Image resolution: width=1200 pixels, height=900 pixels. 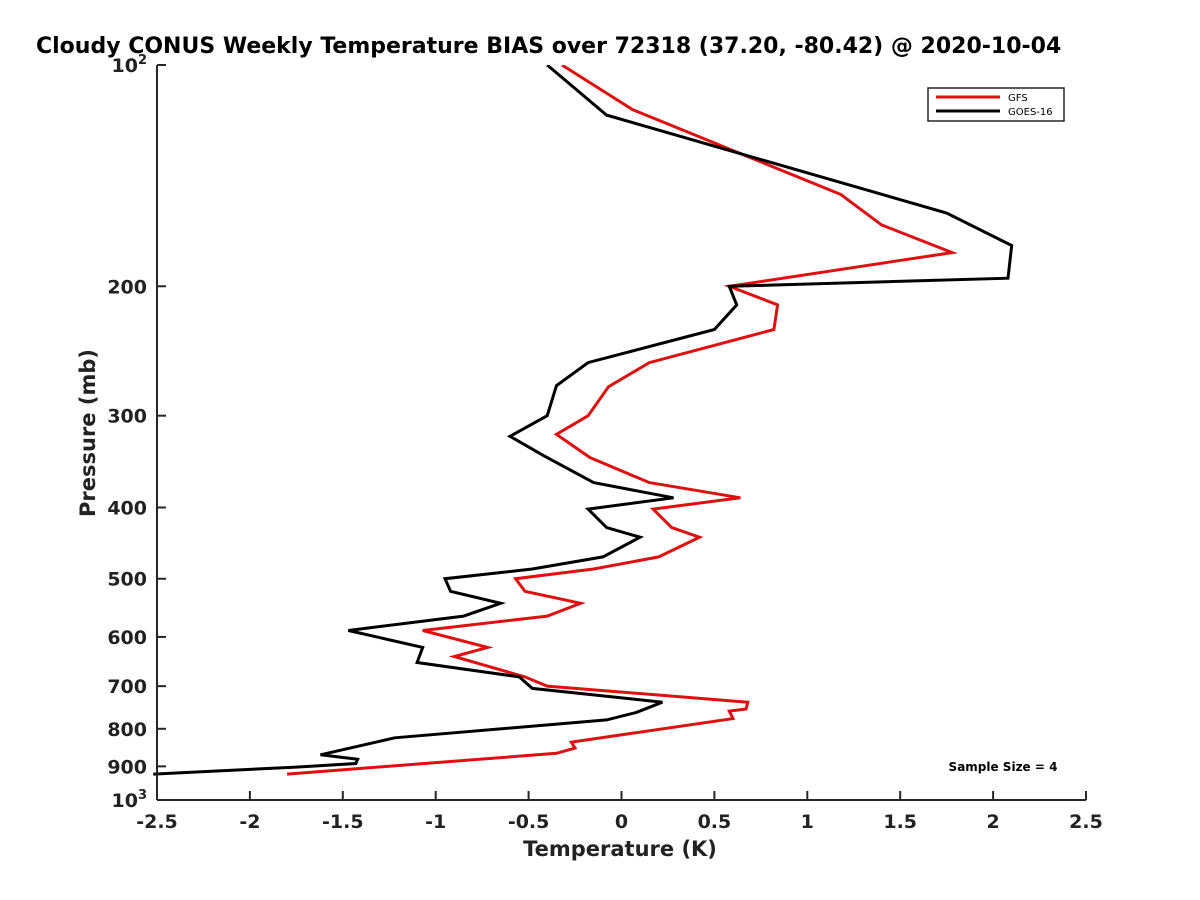 What do you see at coordinates (127, 417) in the screenshot?
I see `y-tick-label: 300` at bounding box center [127, 417].